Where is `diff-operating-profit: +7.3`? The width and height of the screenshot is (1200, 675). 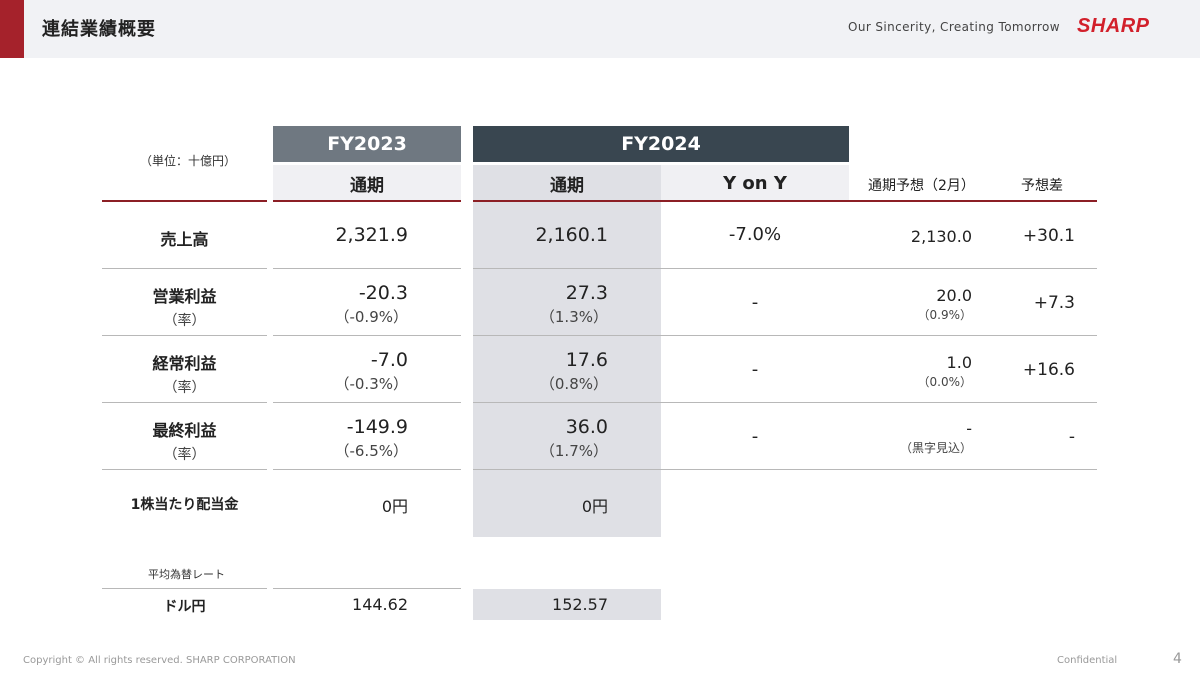 diff-operating-profit: +7.3 is located at coordinates (1032, 303).